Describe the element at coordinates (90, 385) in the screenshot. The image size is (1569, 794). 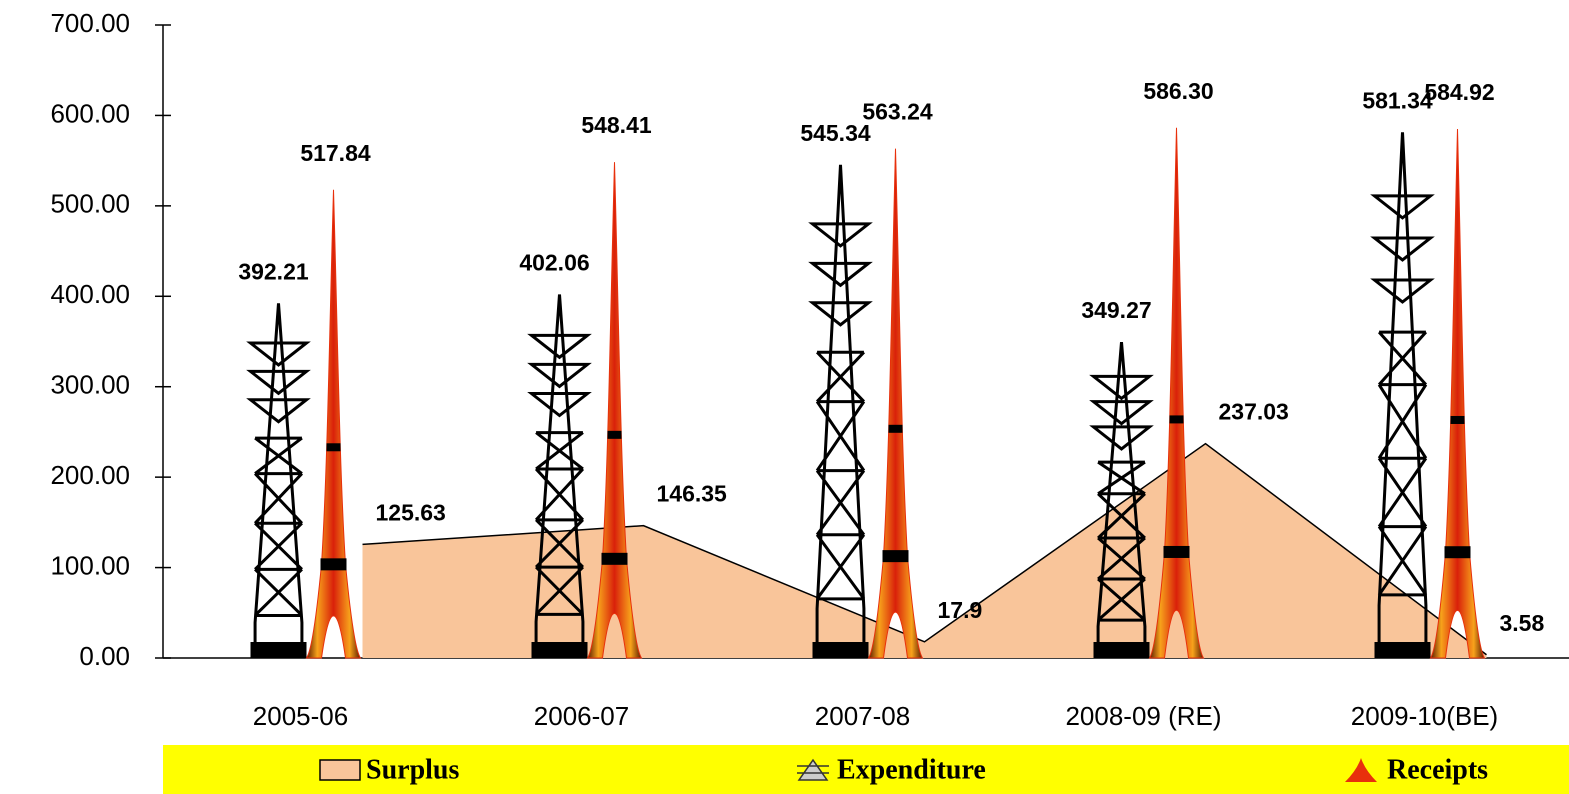
I see `y-tick-label: 300.00` at that location.